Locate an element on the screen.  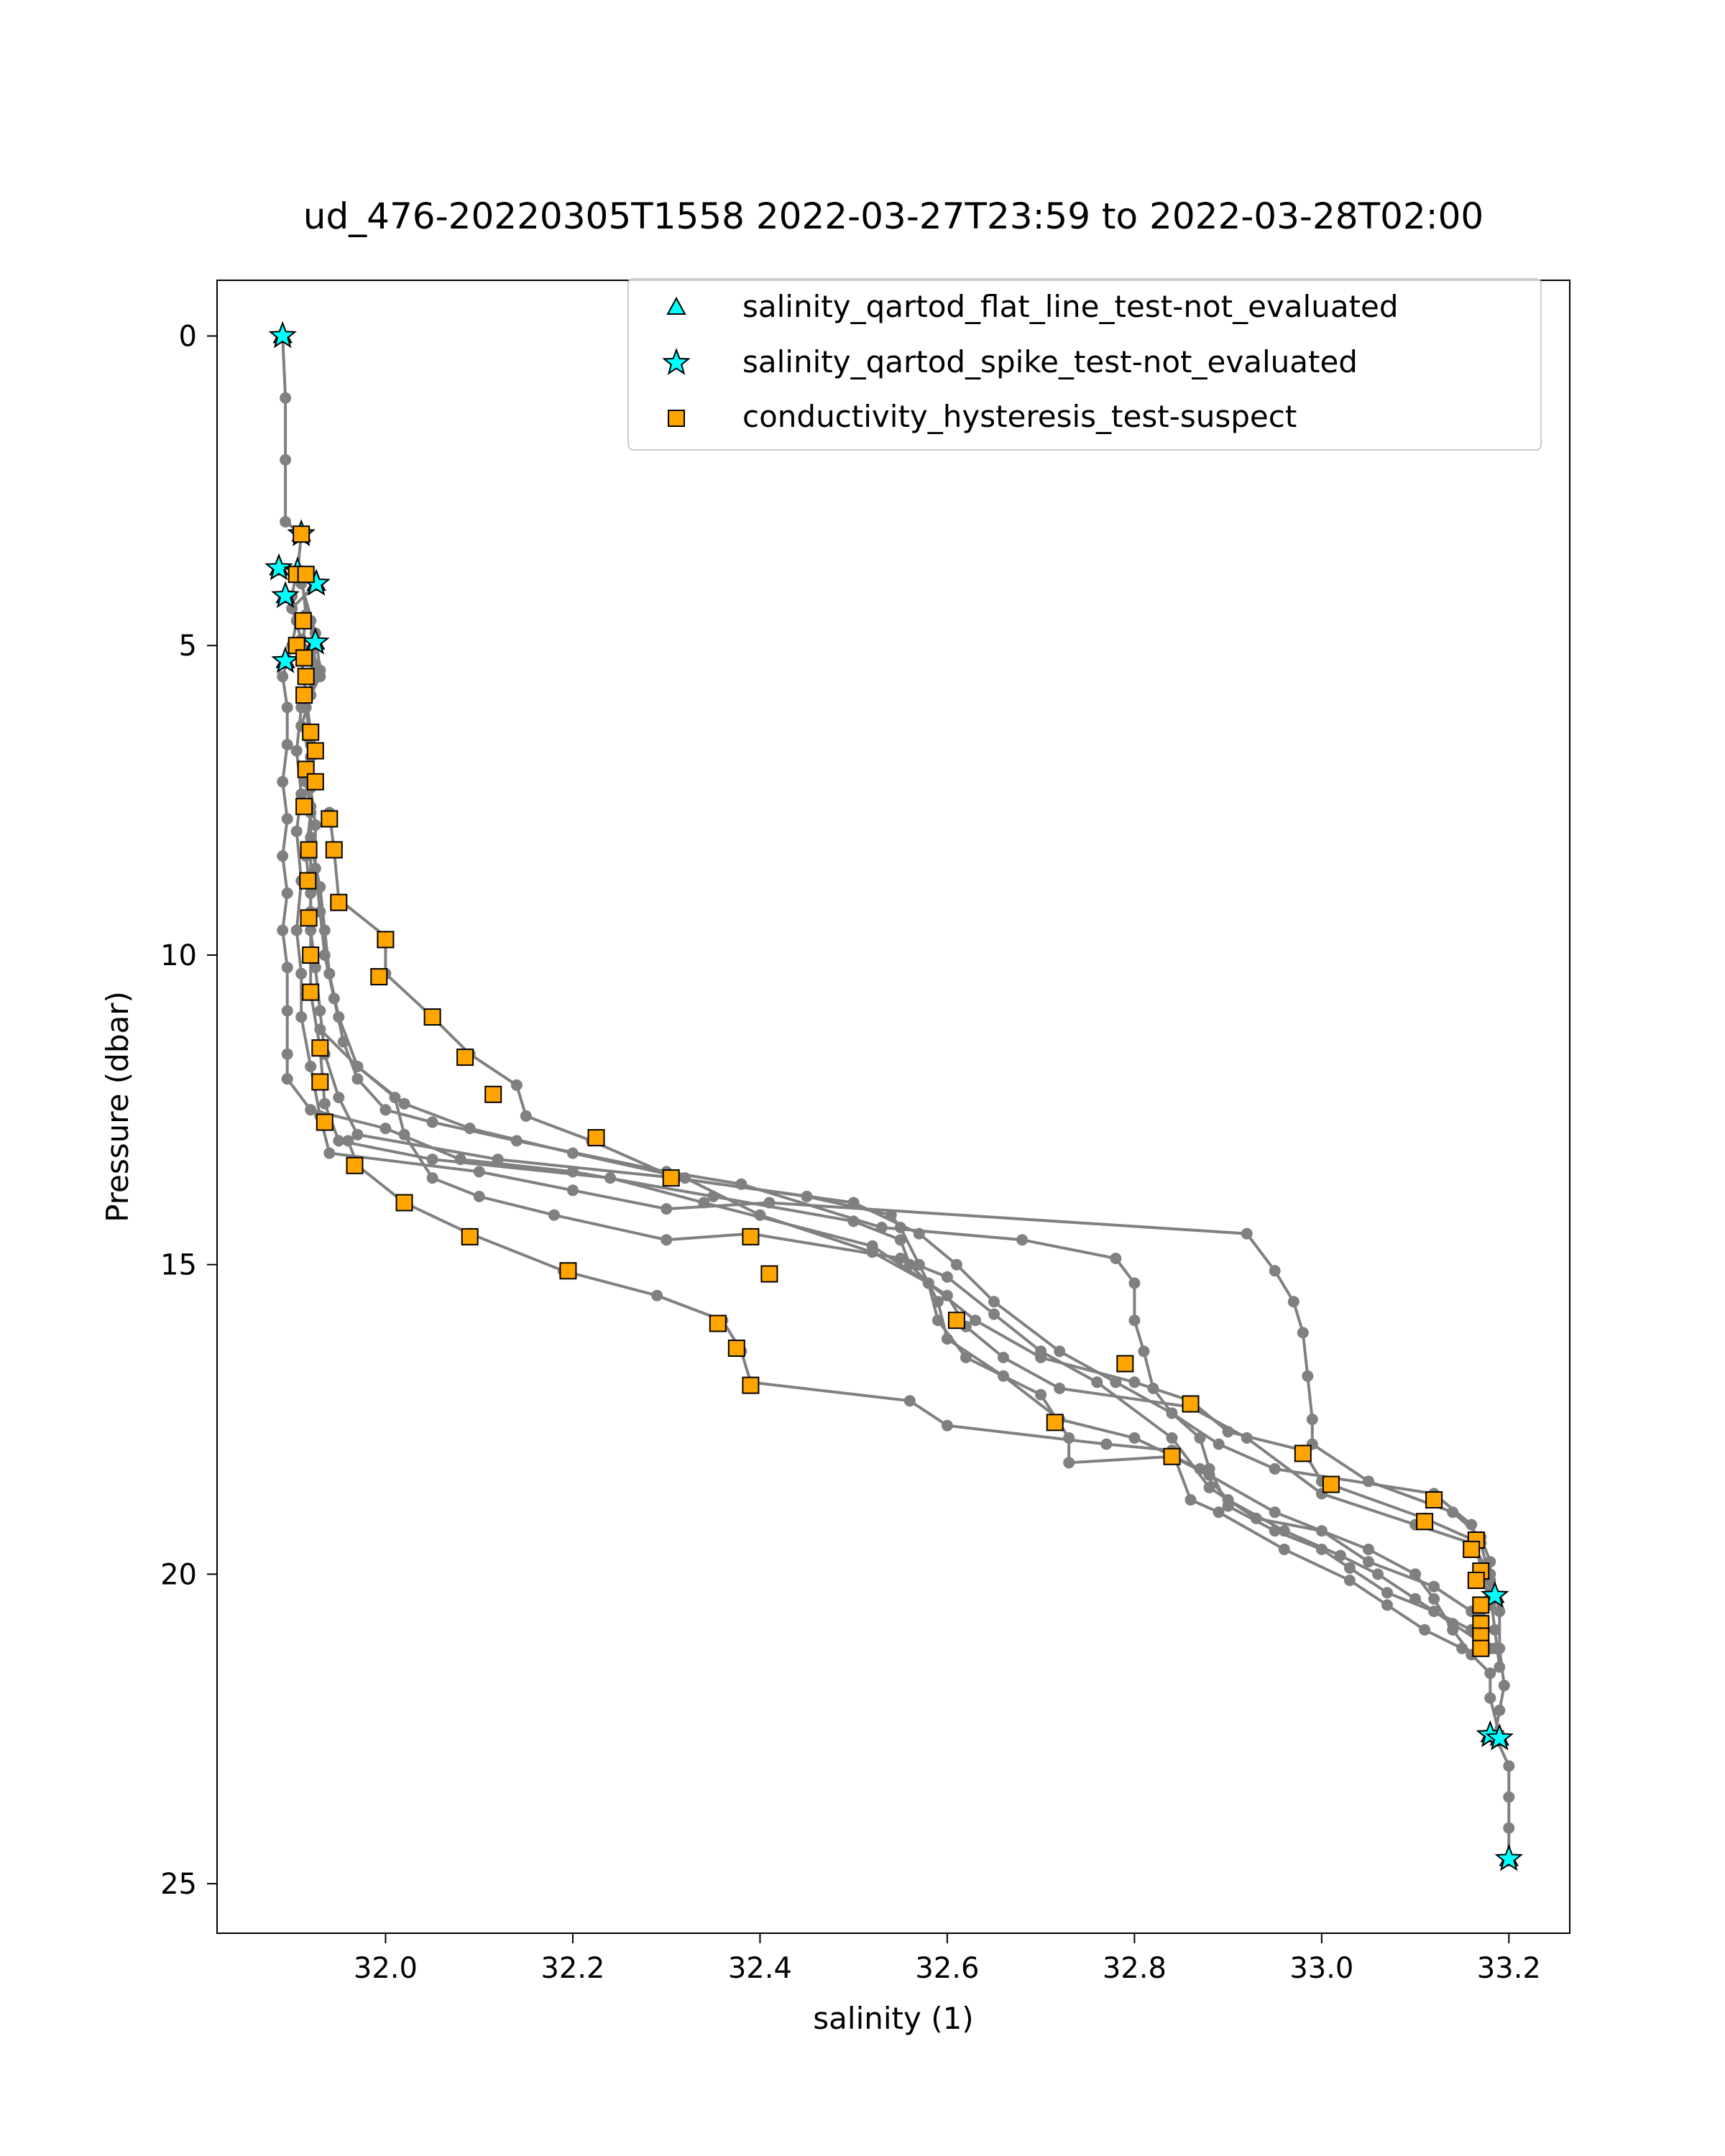
legend-label-hysteresis: conductivity_hysteresis_test-suspect is located at coordinates (1019, 417).